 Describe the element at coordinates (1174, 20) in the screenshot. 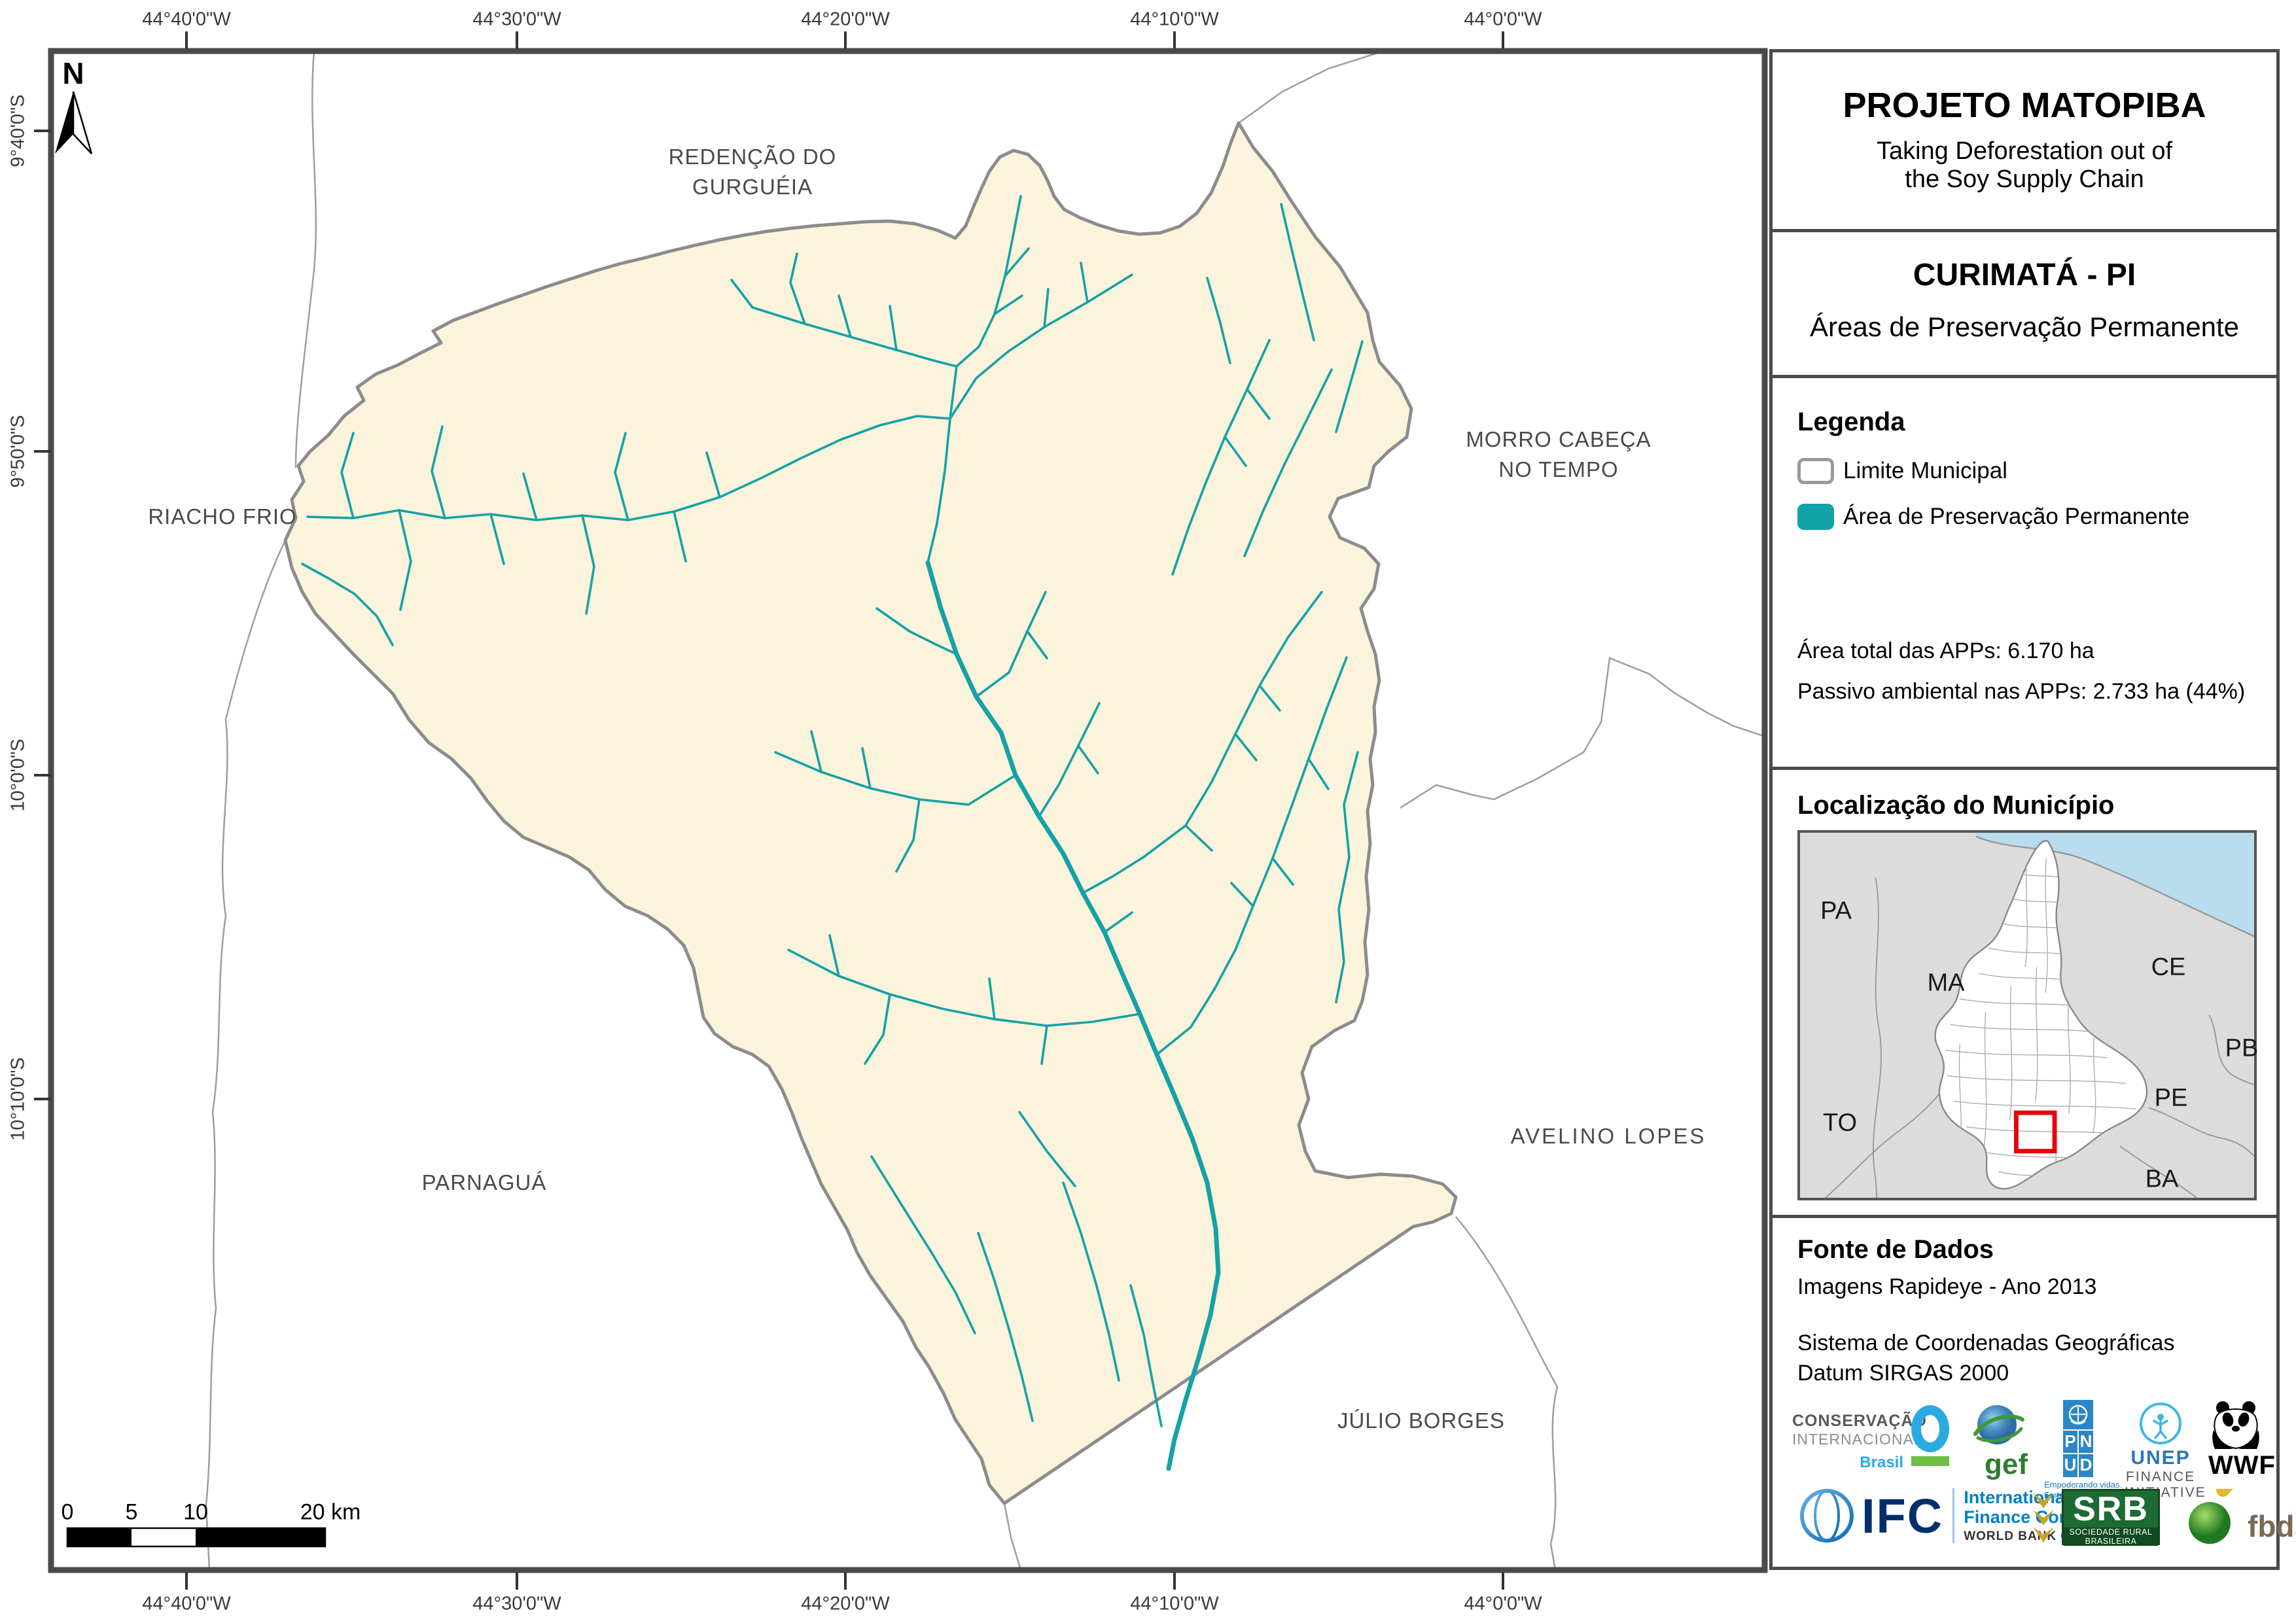

I see `axis-label-top-3: 44°10'0"W` at that location.